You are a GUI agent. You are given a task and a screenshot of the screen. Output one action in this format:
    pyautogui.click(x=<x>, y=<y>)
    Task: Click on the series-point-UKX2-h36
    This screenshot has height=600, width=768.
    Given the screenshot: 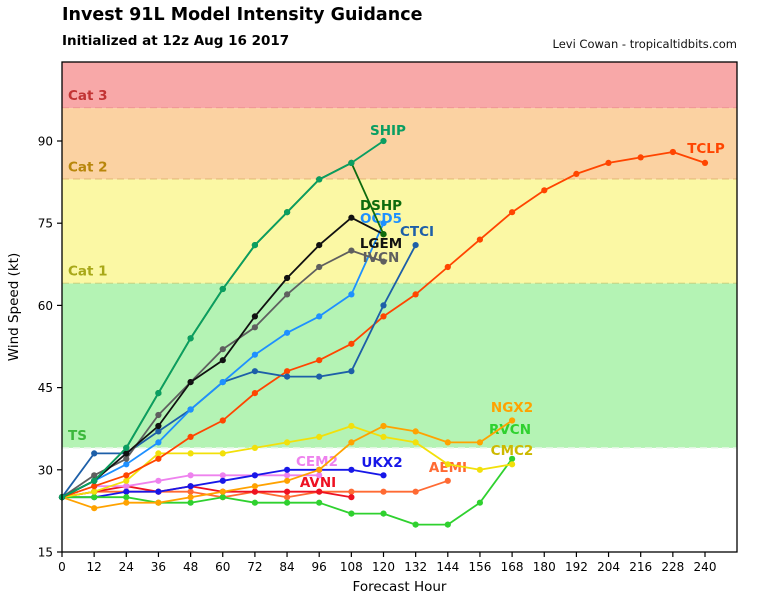 What is the action you would take?
    pyautogui.click(x=158, y=491)
    